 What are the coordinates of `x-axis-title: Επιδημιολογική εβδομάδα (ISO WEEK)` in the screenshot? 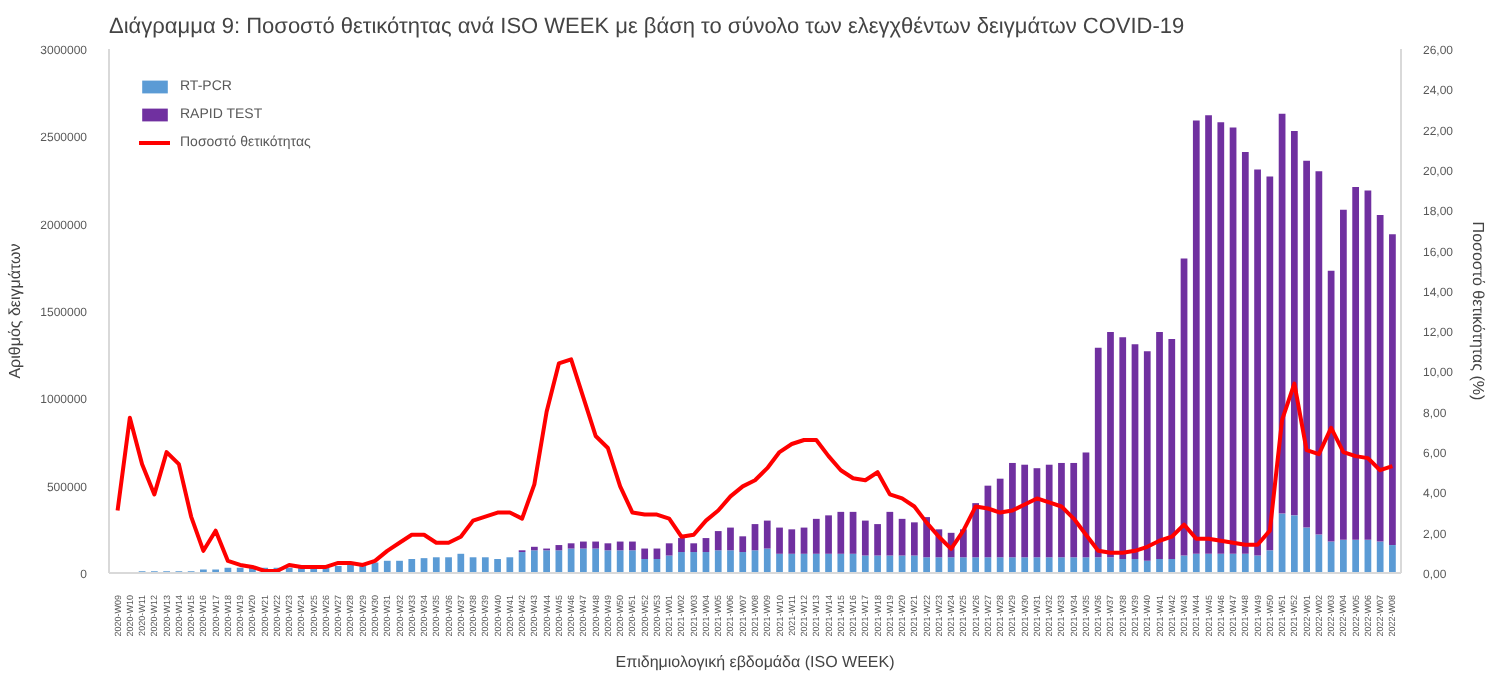 It's located at (755, 661).